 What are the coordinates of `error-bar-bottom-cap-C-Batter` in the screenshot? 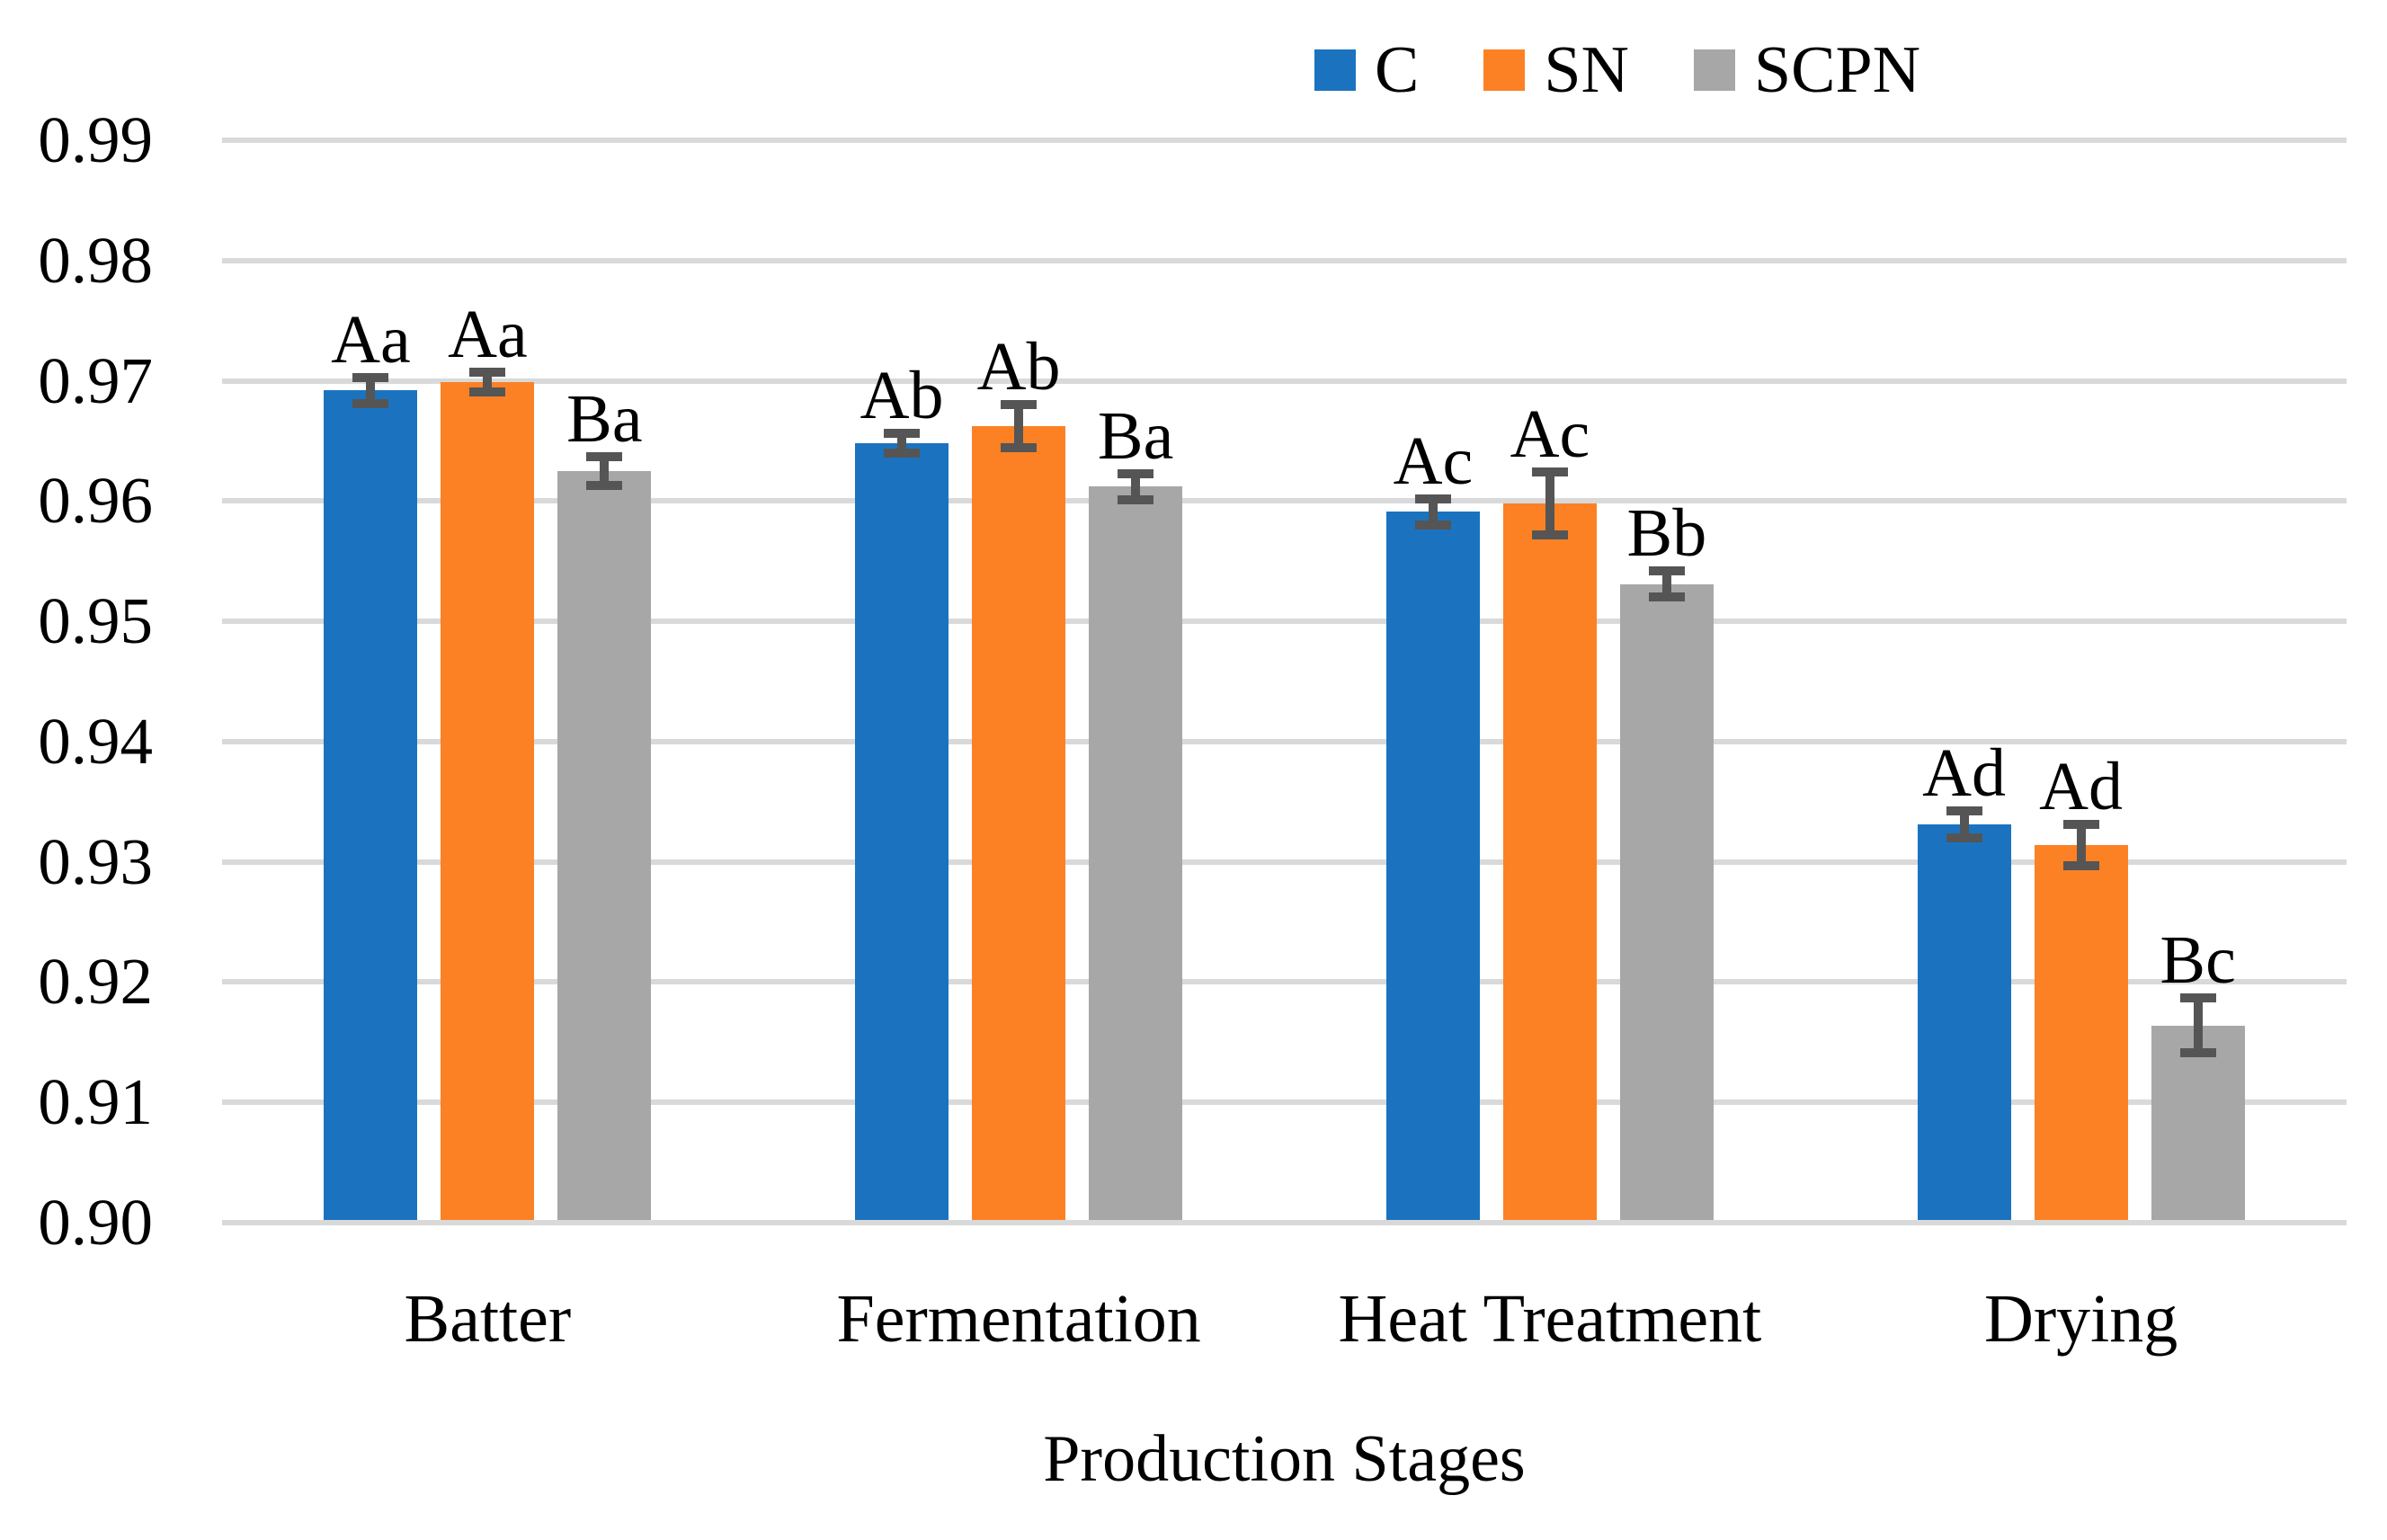 It's located at (370, 403).